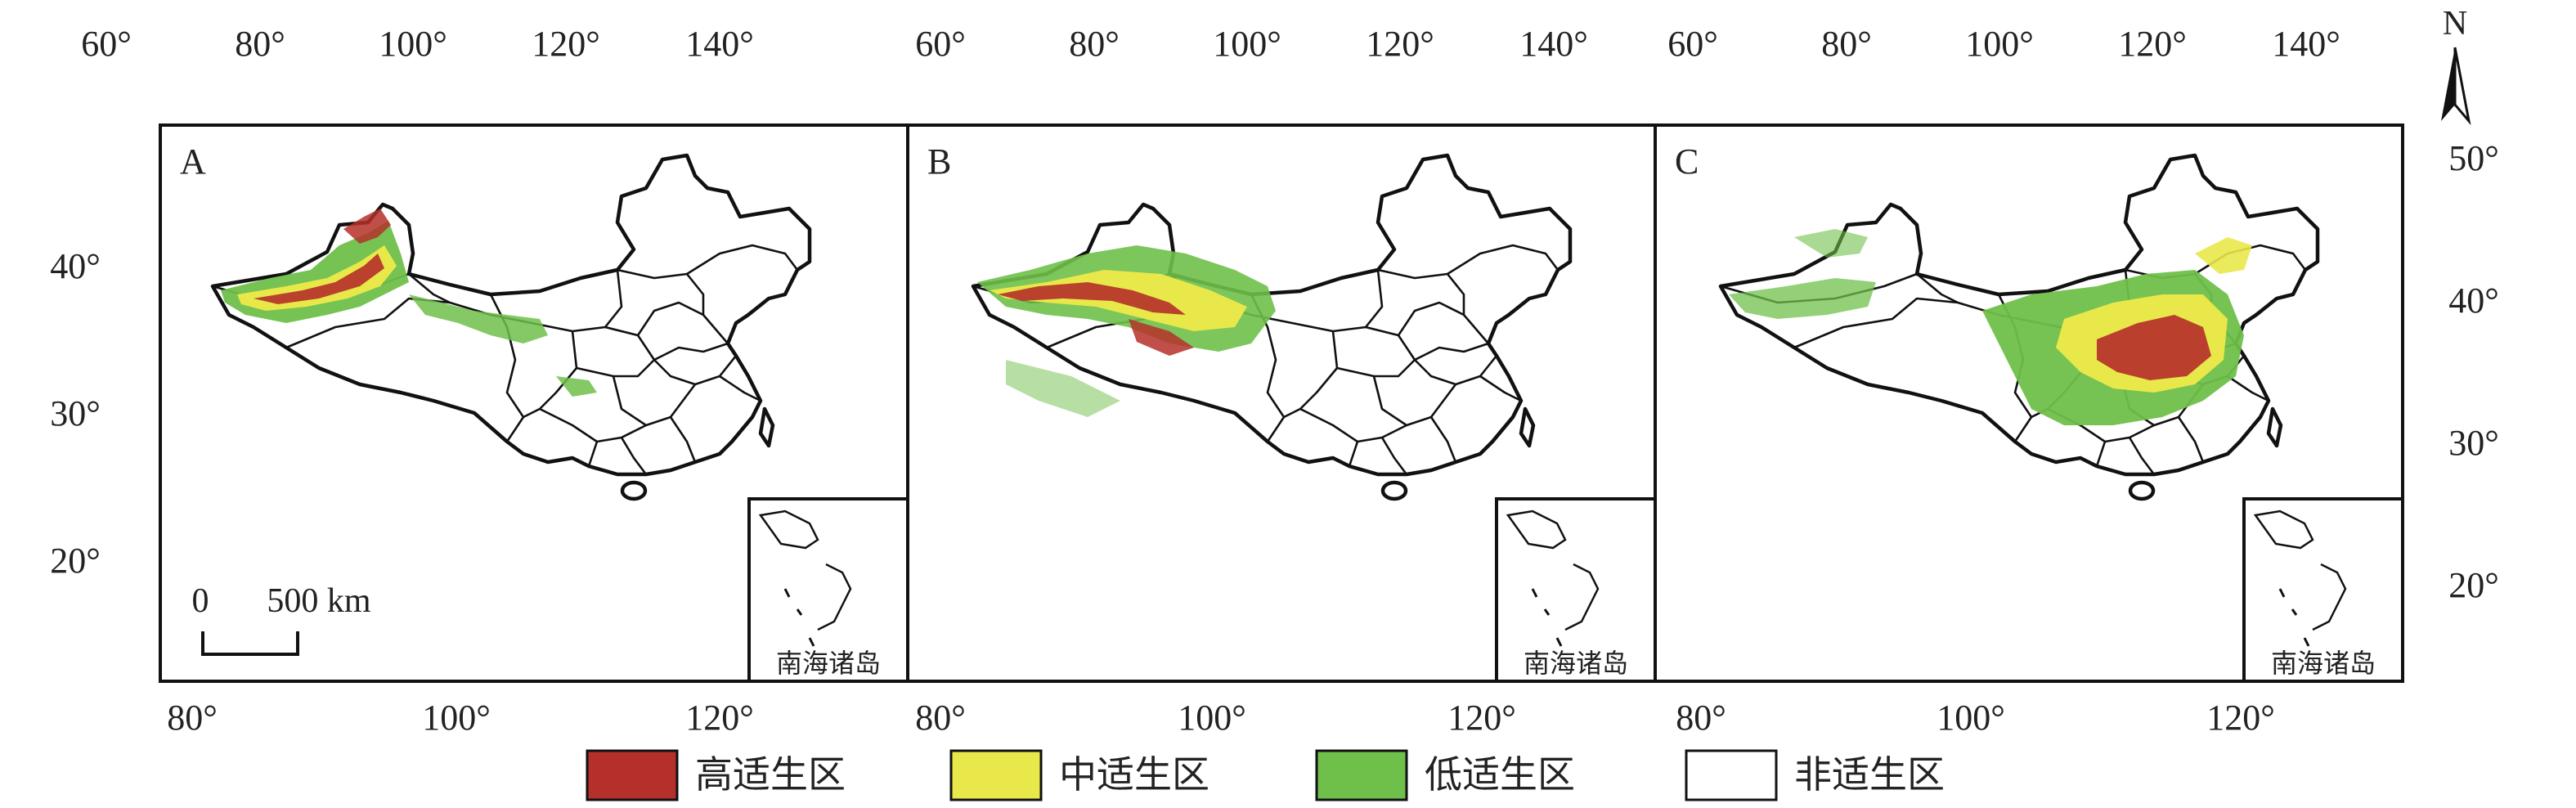 This screenshot has height=808, width=2576. Describe the element at coordinates (1999, 44) in the screenshot. I see `tick-top-c-100: 100°` at that location.